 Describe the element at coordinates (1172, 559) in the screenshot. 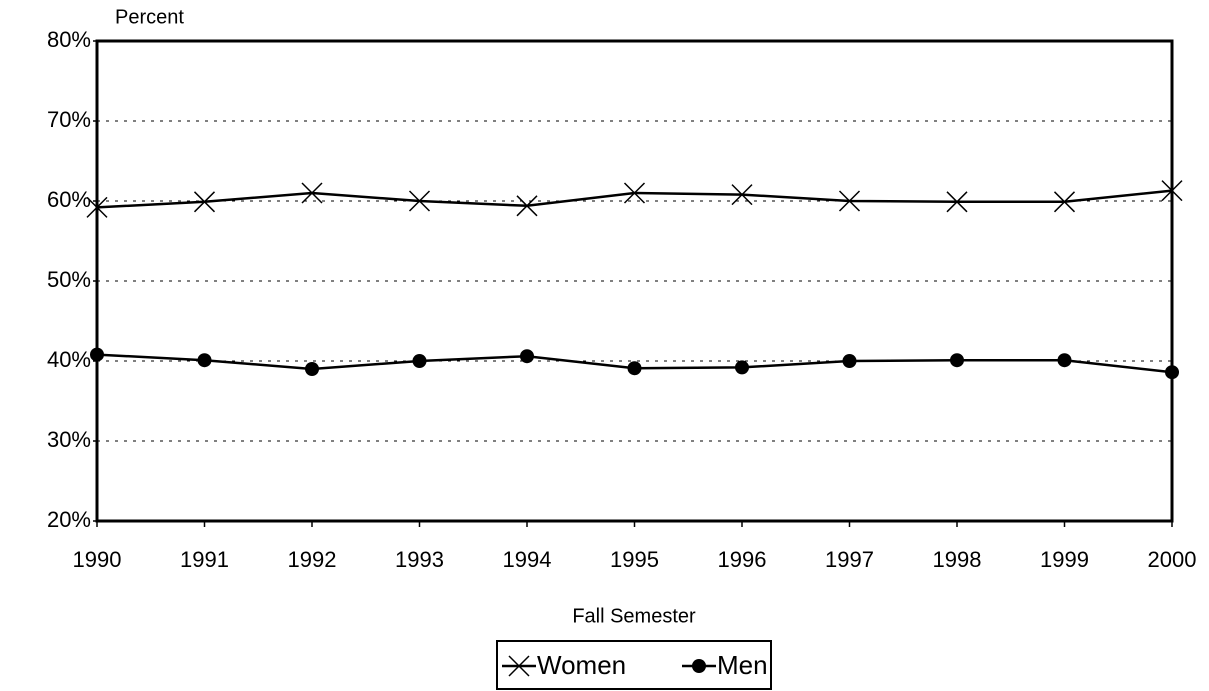

I see `x-tick-label: 2000` at that location.